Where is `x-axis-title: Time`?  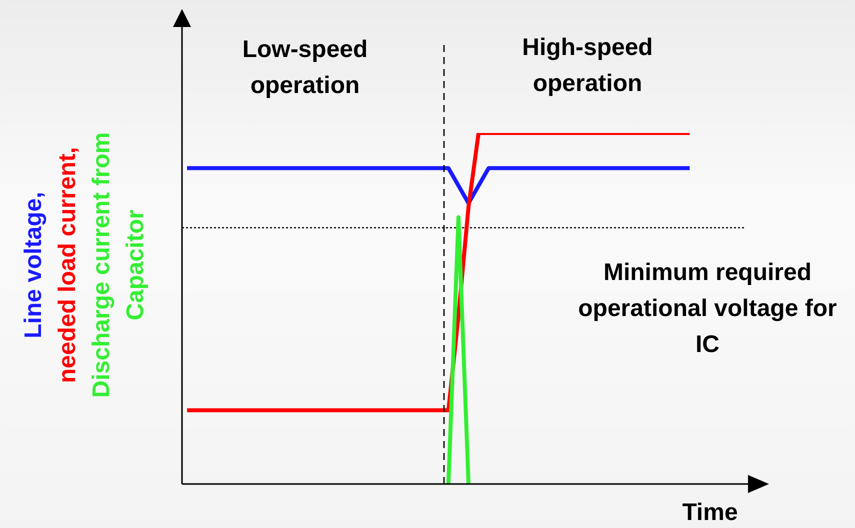 x-axis-title: Time is located at coordinates (710, 513).